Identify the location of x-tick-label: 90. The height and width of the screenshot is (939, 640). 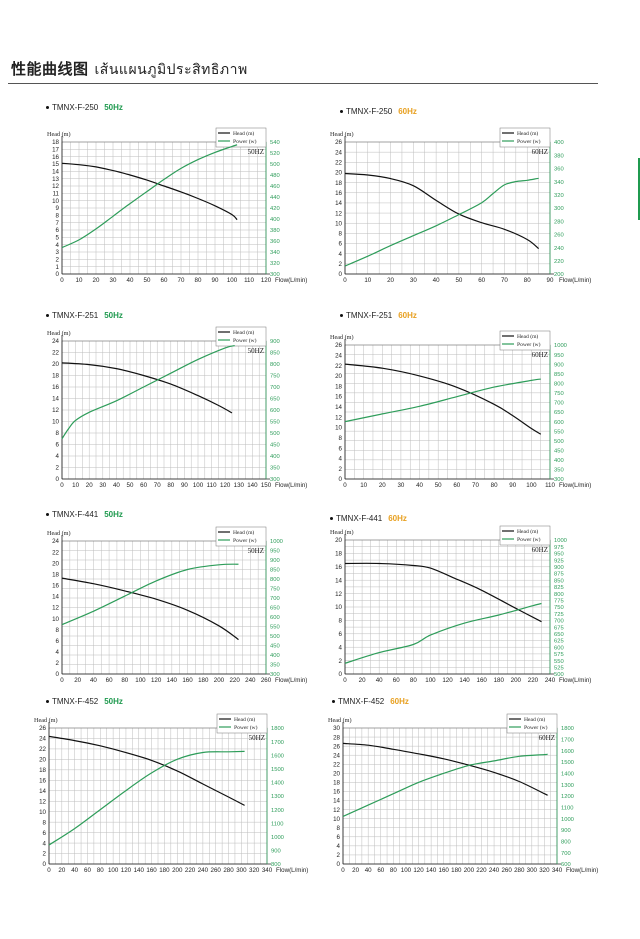
(184, 485).